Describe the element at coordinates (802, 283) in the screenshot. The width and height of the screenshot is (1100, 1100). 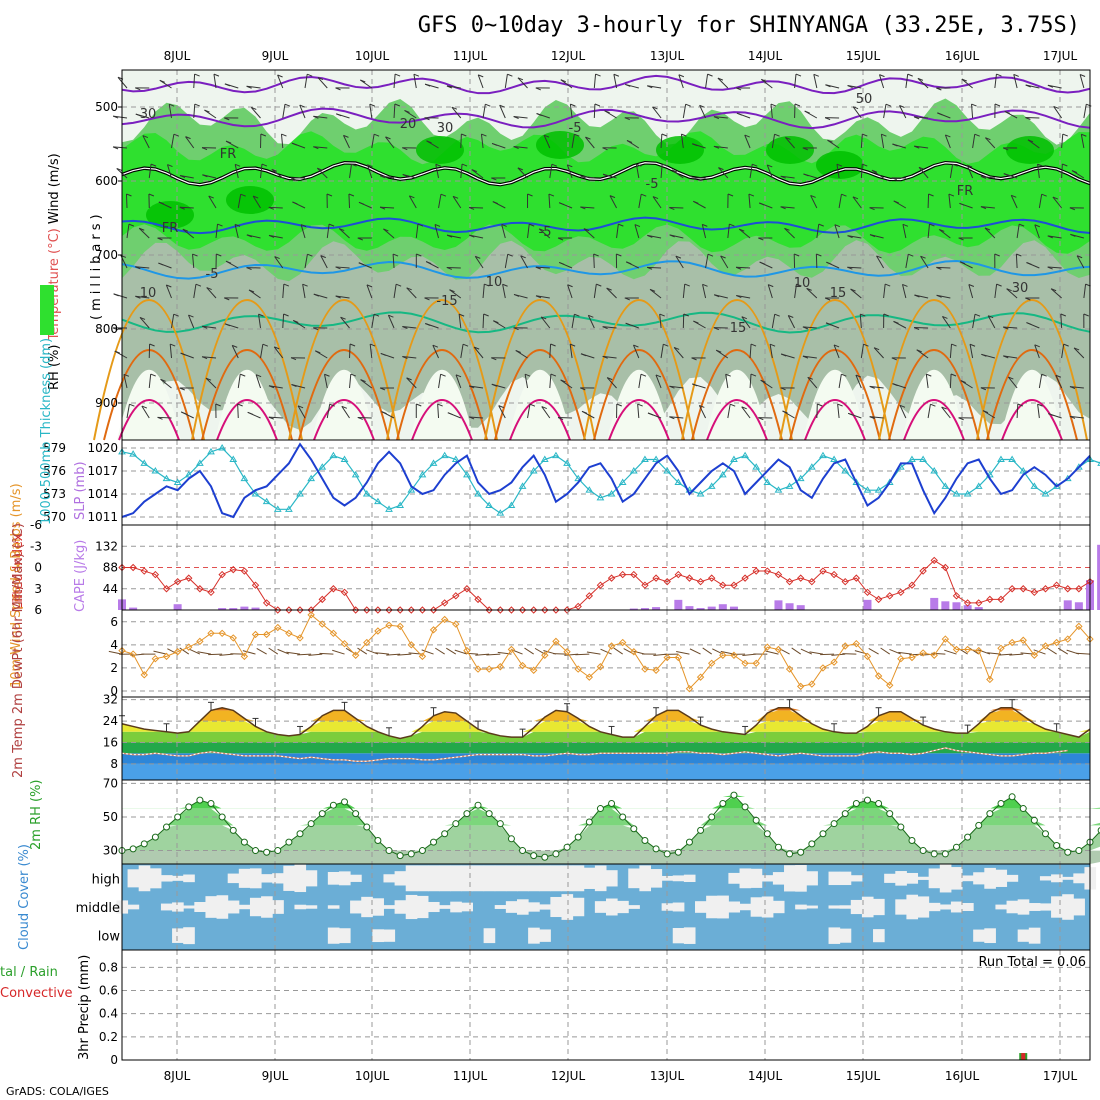
I see `contour-label: 10` at that location.